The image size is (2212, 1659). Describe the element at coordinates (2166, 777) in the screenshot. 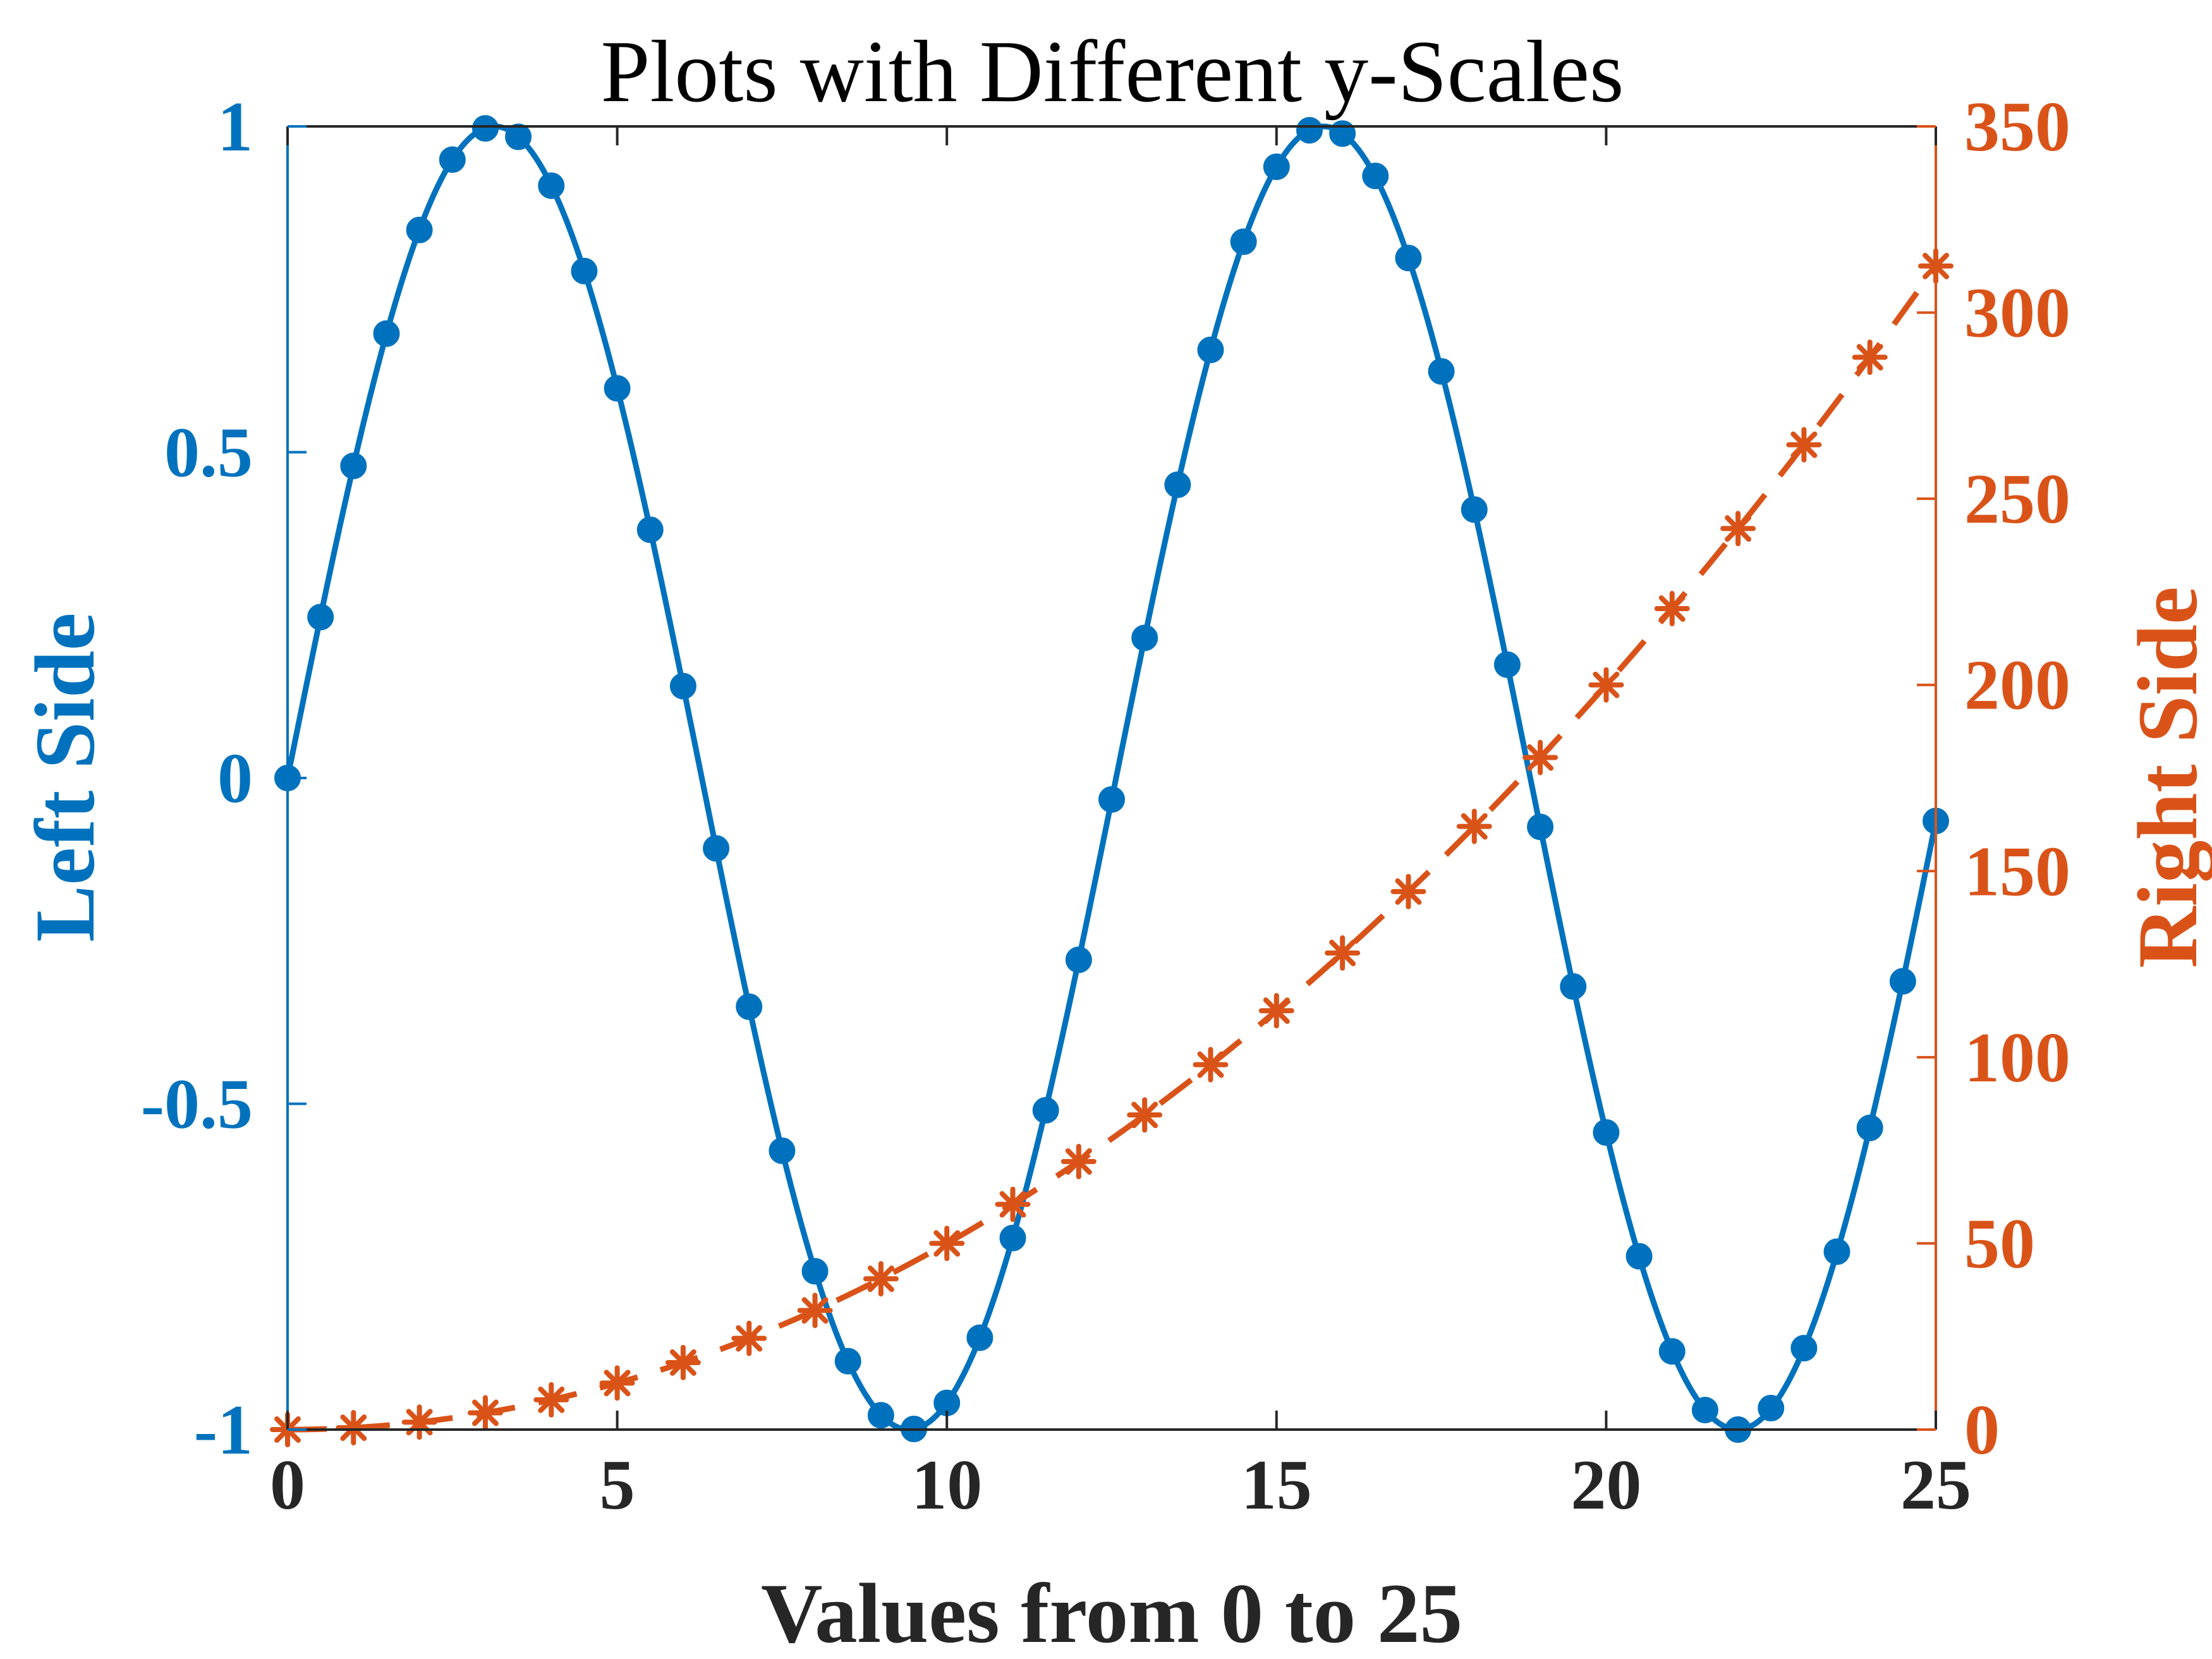

I see `right-y-axis-label: Right Side` at that location.